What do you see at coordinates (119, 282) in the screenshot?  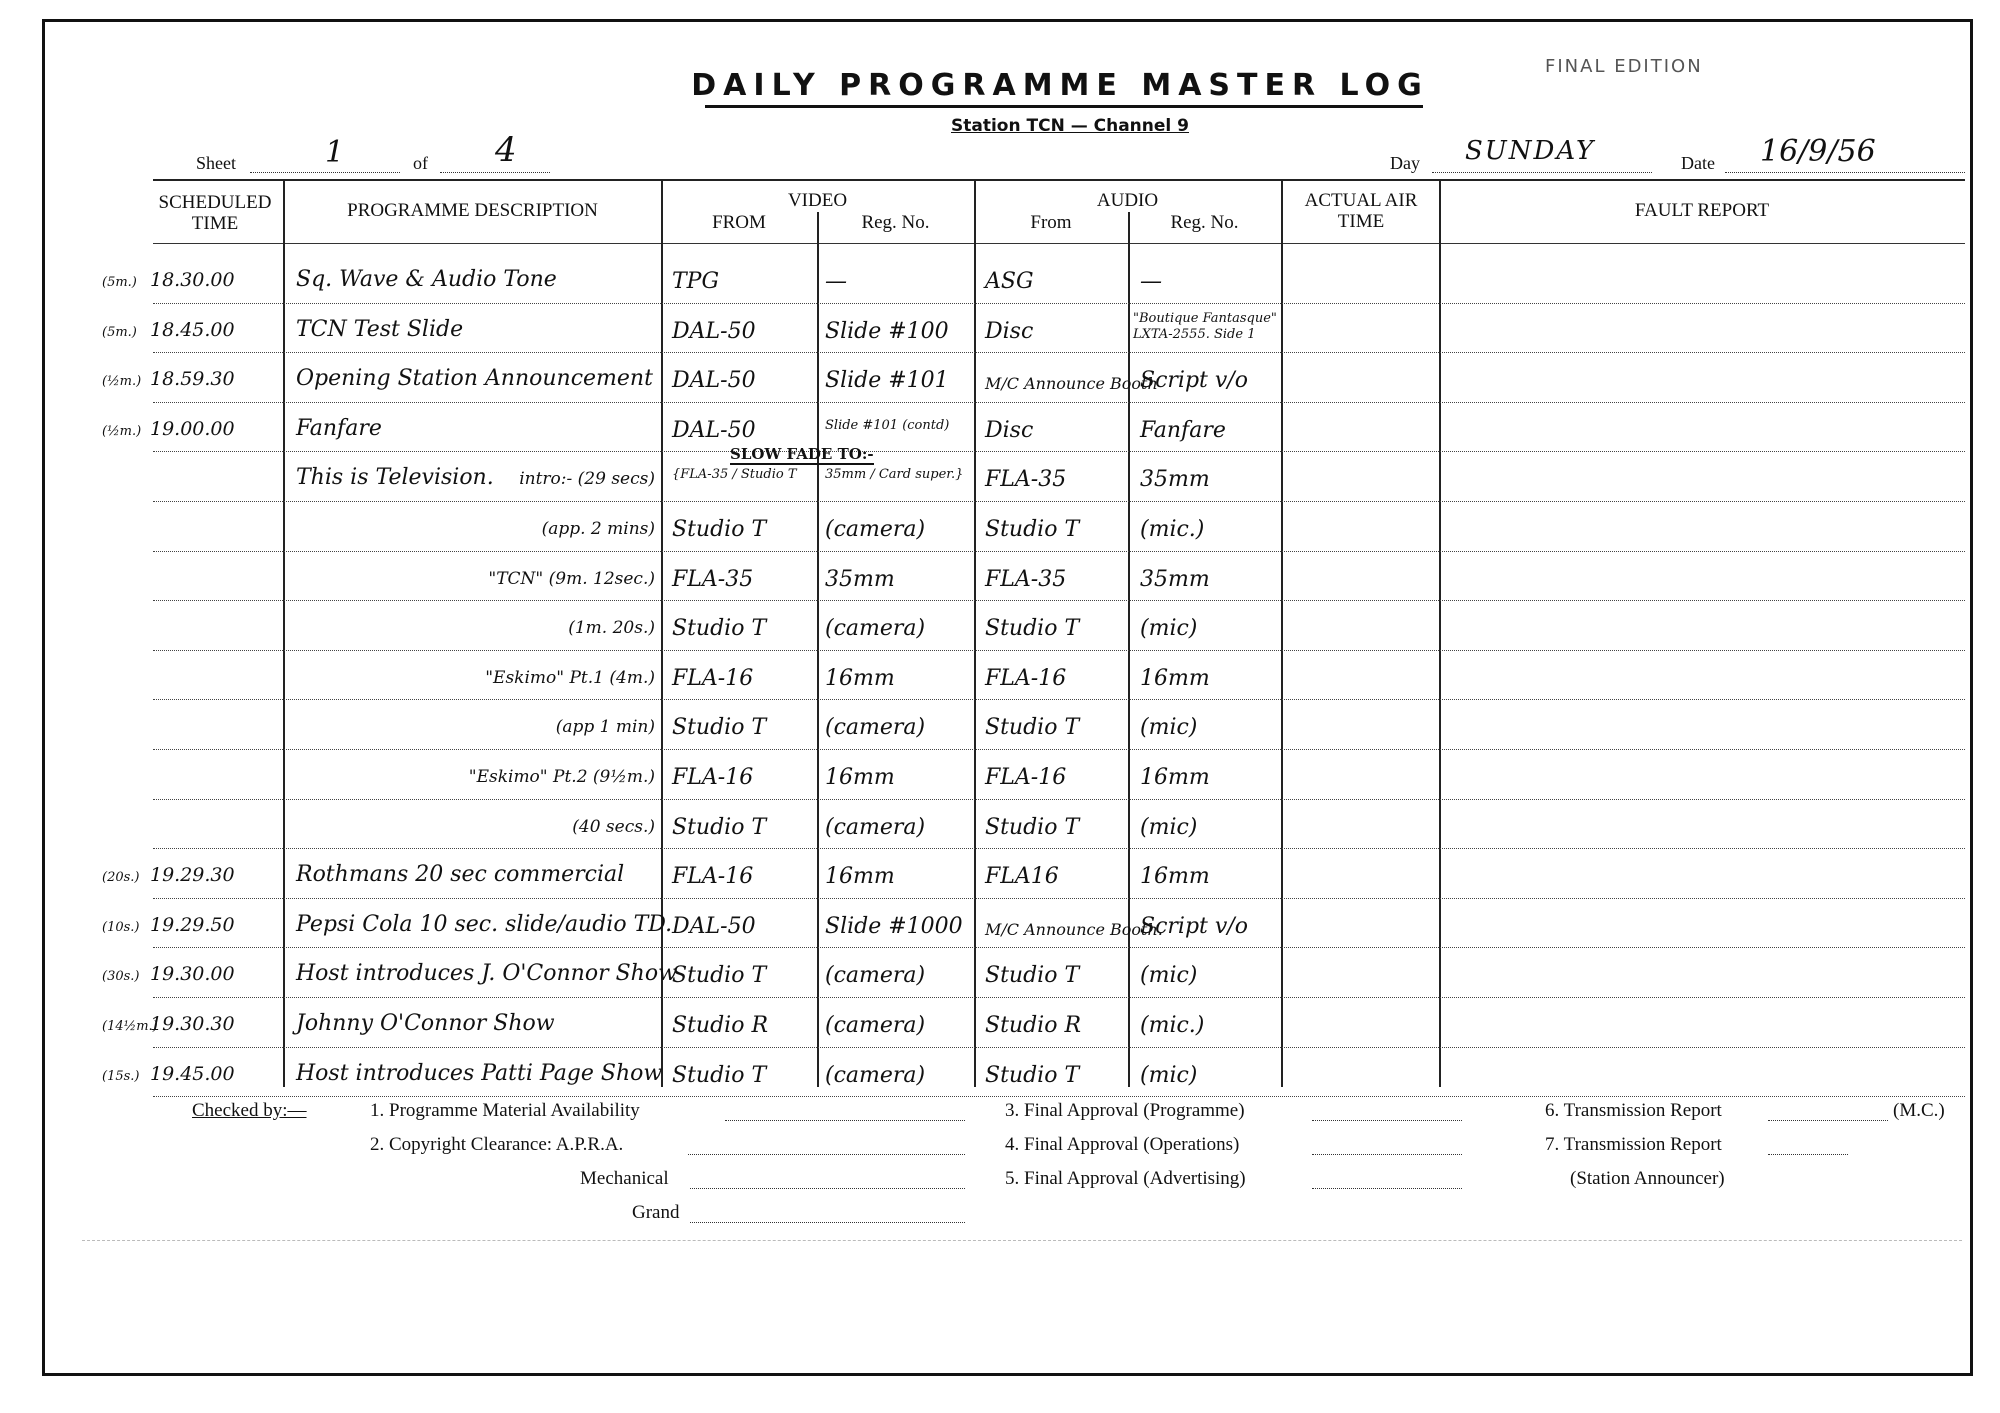 I see `row-duration: (5m.)` at bounding box center [119, 282].